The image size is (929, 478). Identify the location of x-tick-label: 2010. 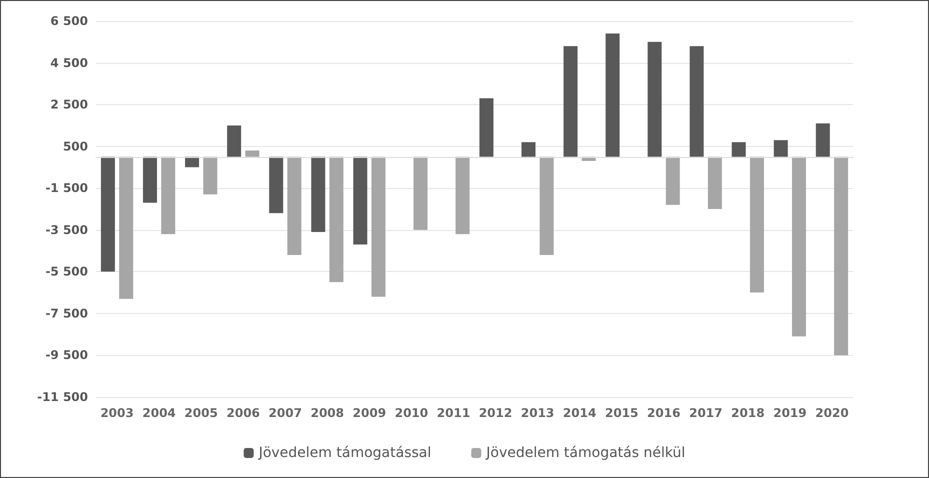
(411, 413).